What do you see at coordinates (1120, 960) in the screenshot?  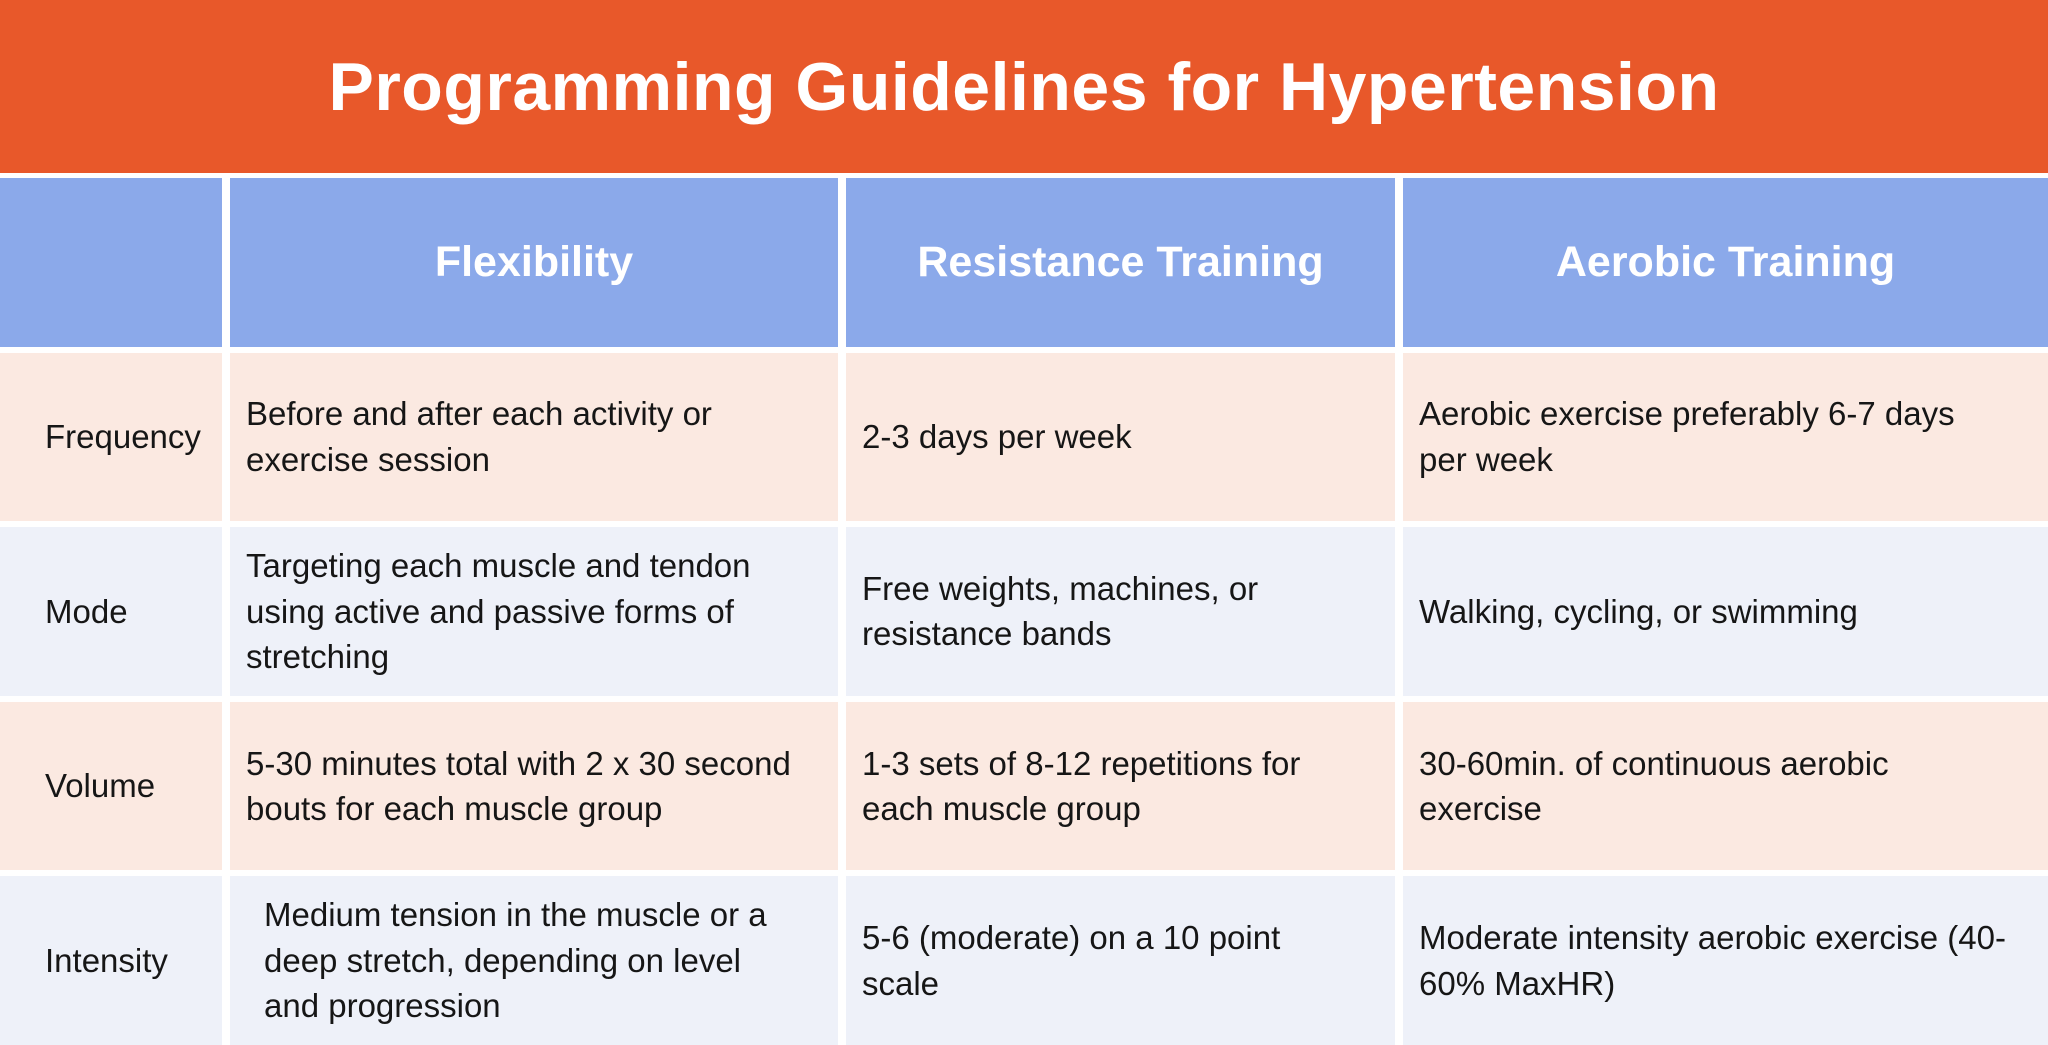 I see `cell-intensity-resistance: 5-6 (moderate) on a 10 point scale` at bounding box center [1120, 960].